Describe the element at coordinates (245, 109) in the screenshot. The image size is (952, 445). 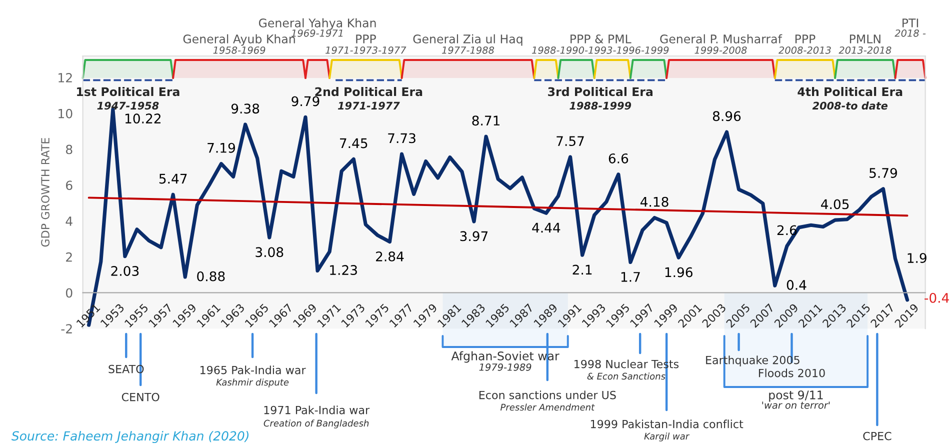
I see `data-label: 9.38` at that location.